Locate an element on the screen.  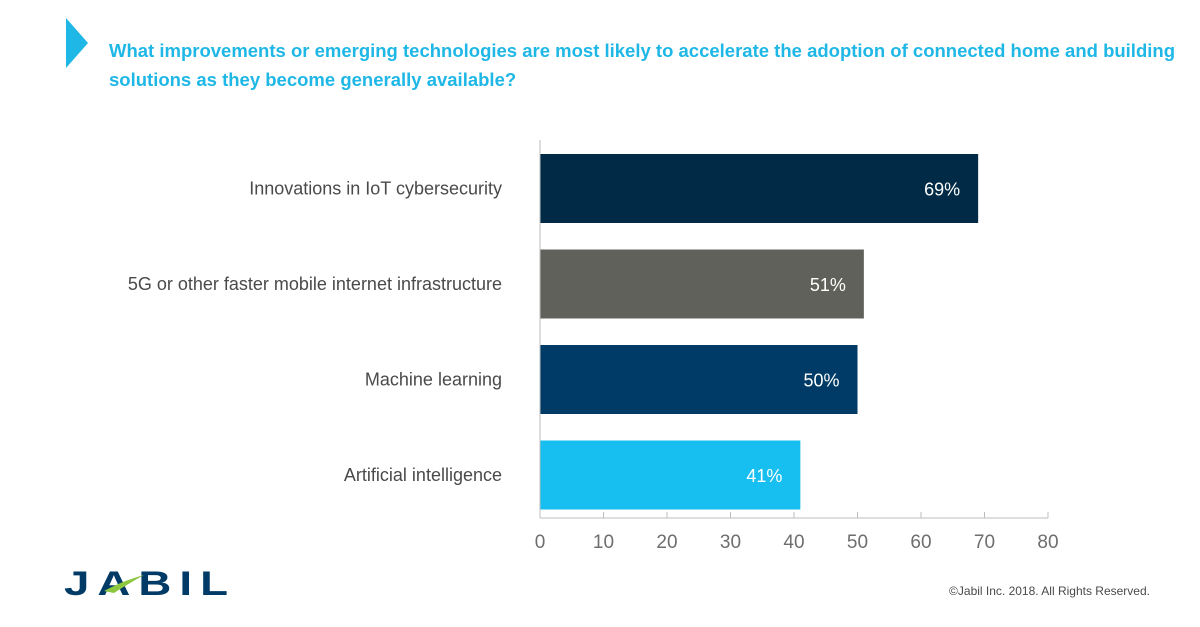
category-label-4: Artificial intelligence is located at coordinates (423, 475).